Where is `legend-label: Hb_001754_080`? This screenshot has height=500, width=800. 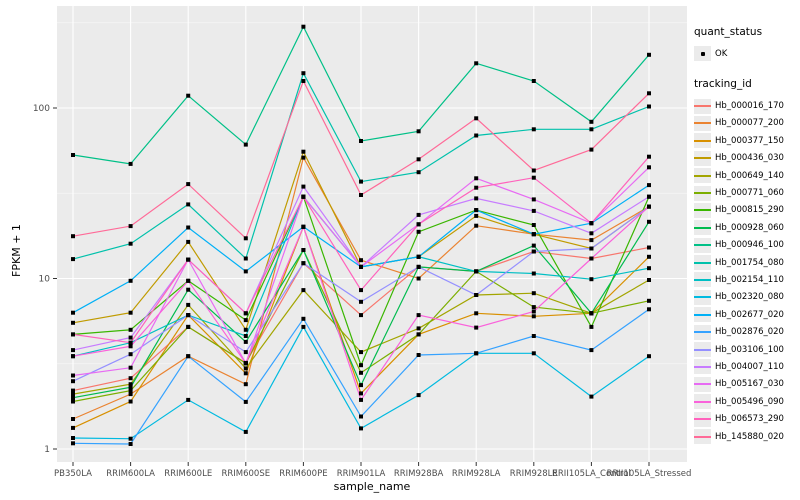 legend-label: Hb_001754_080 is located at coordinates (749, 262).